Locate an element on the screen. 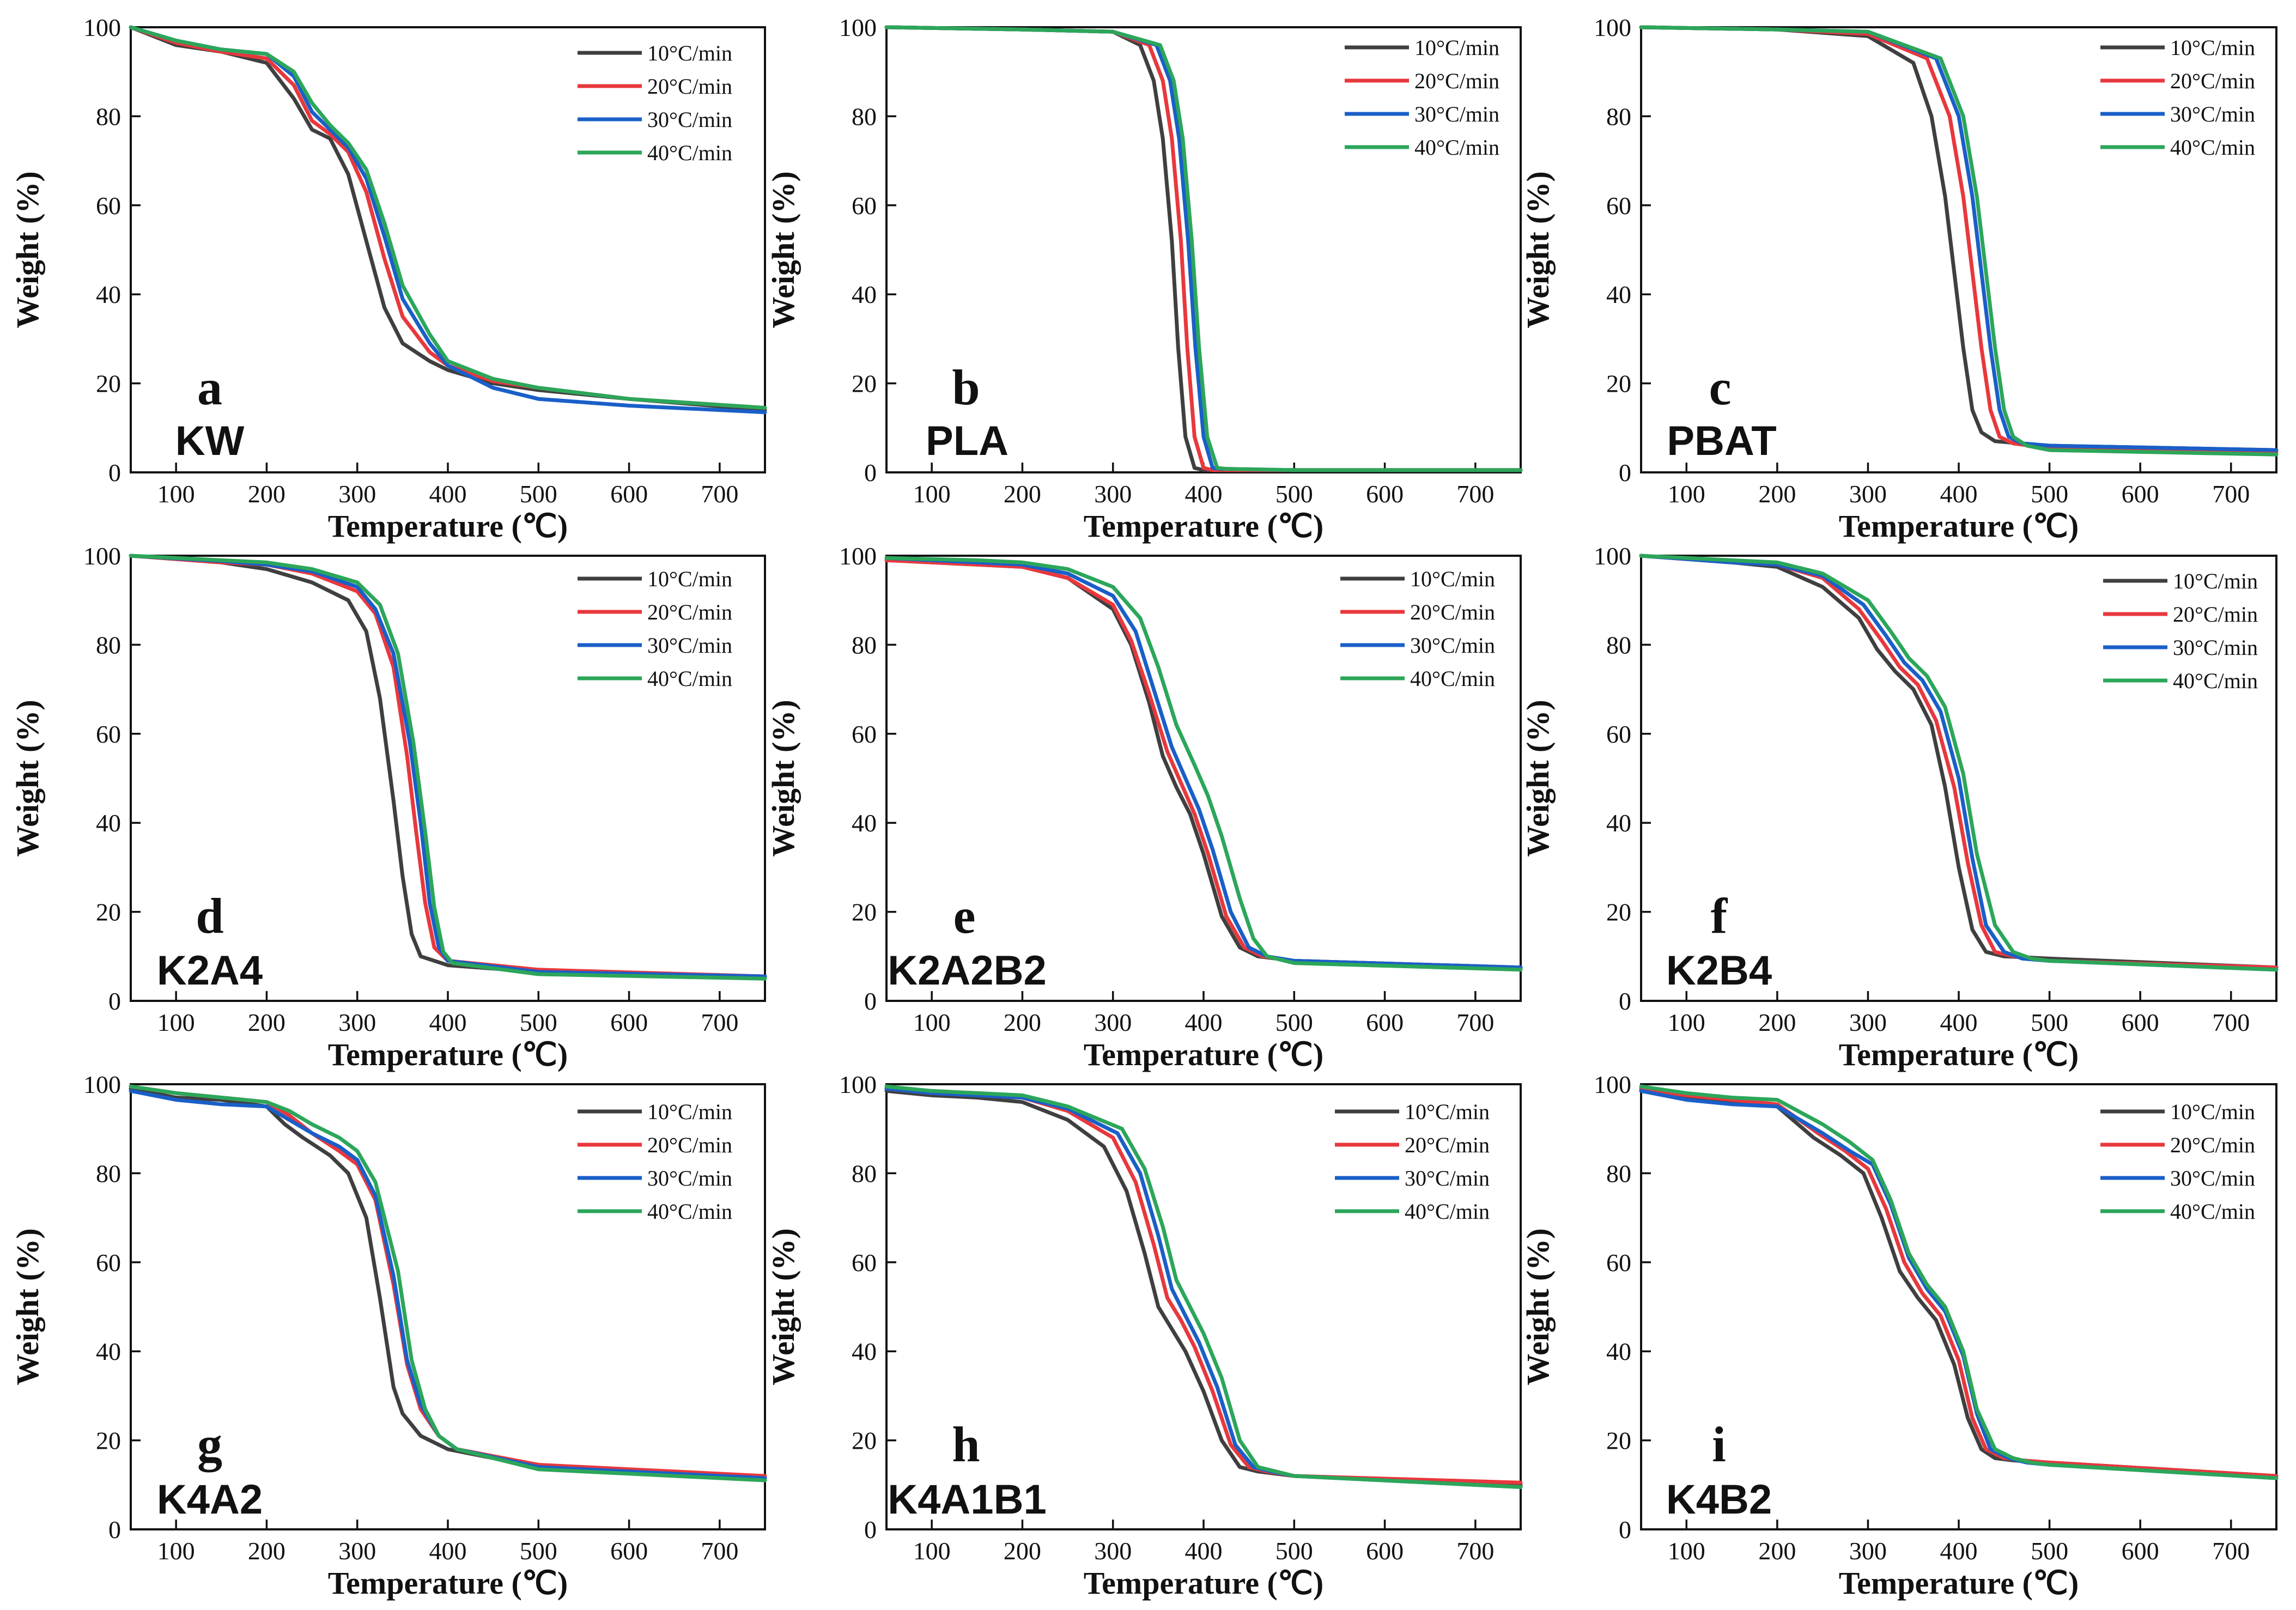 The height and width of the screenshot is (1610, 2296). panel-letter: e is located at coordinates (965, 916).